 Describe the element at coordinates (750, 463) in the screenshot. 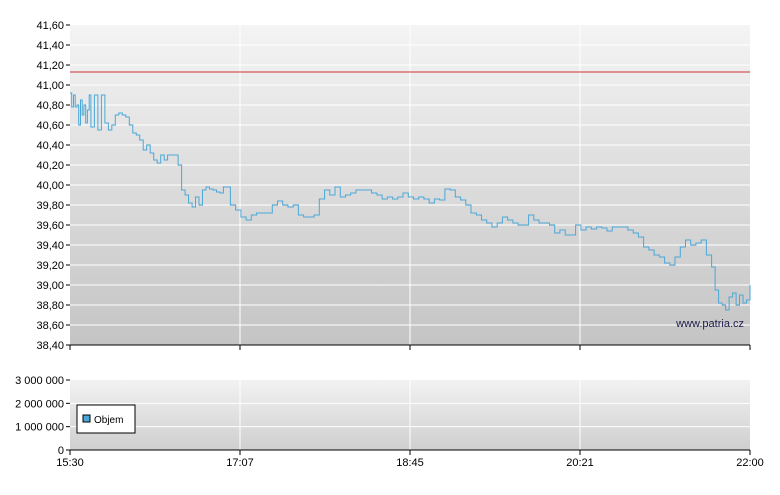

I see `x-tick-label: 22:00` at that location.